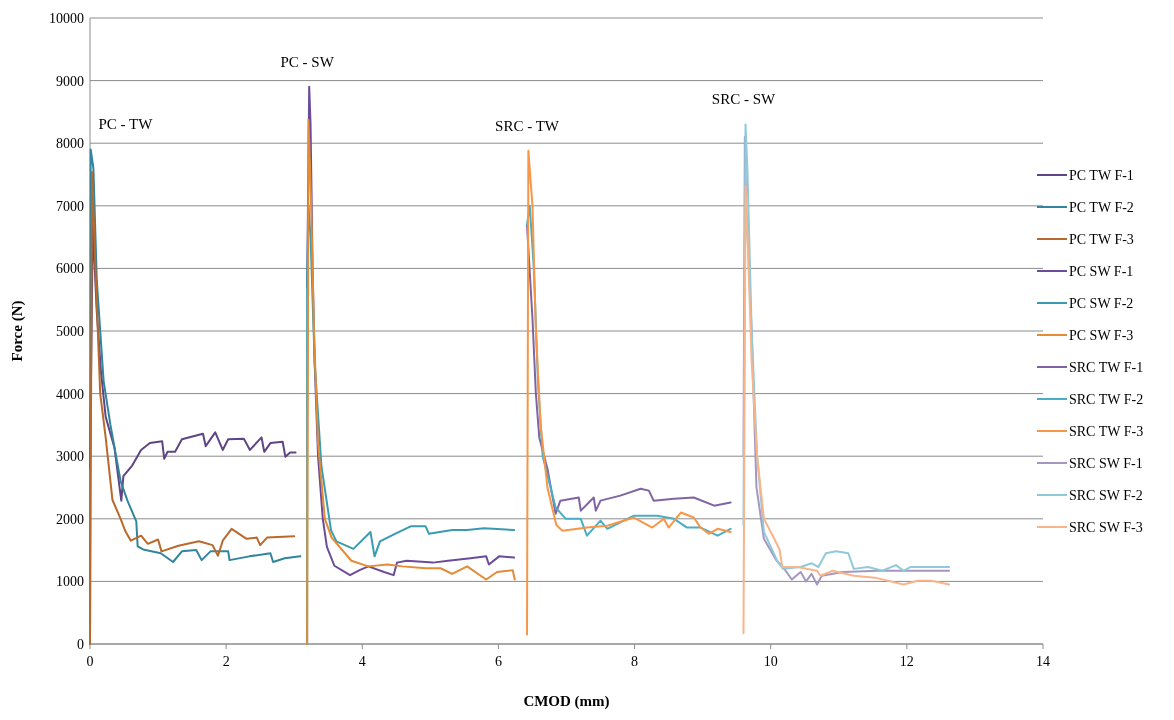 This screenshot has width=1174, height=720. I want to click on annotation: PC - TW, so click(126, 124).